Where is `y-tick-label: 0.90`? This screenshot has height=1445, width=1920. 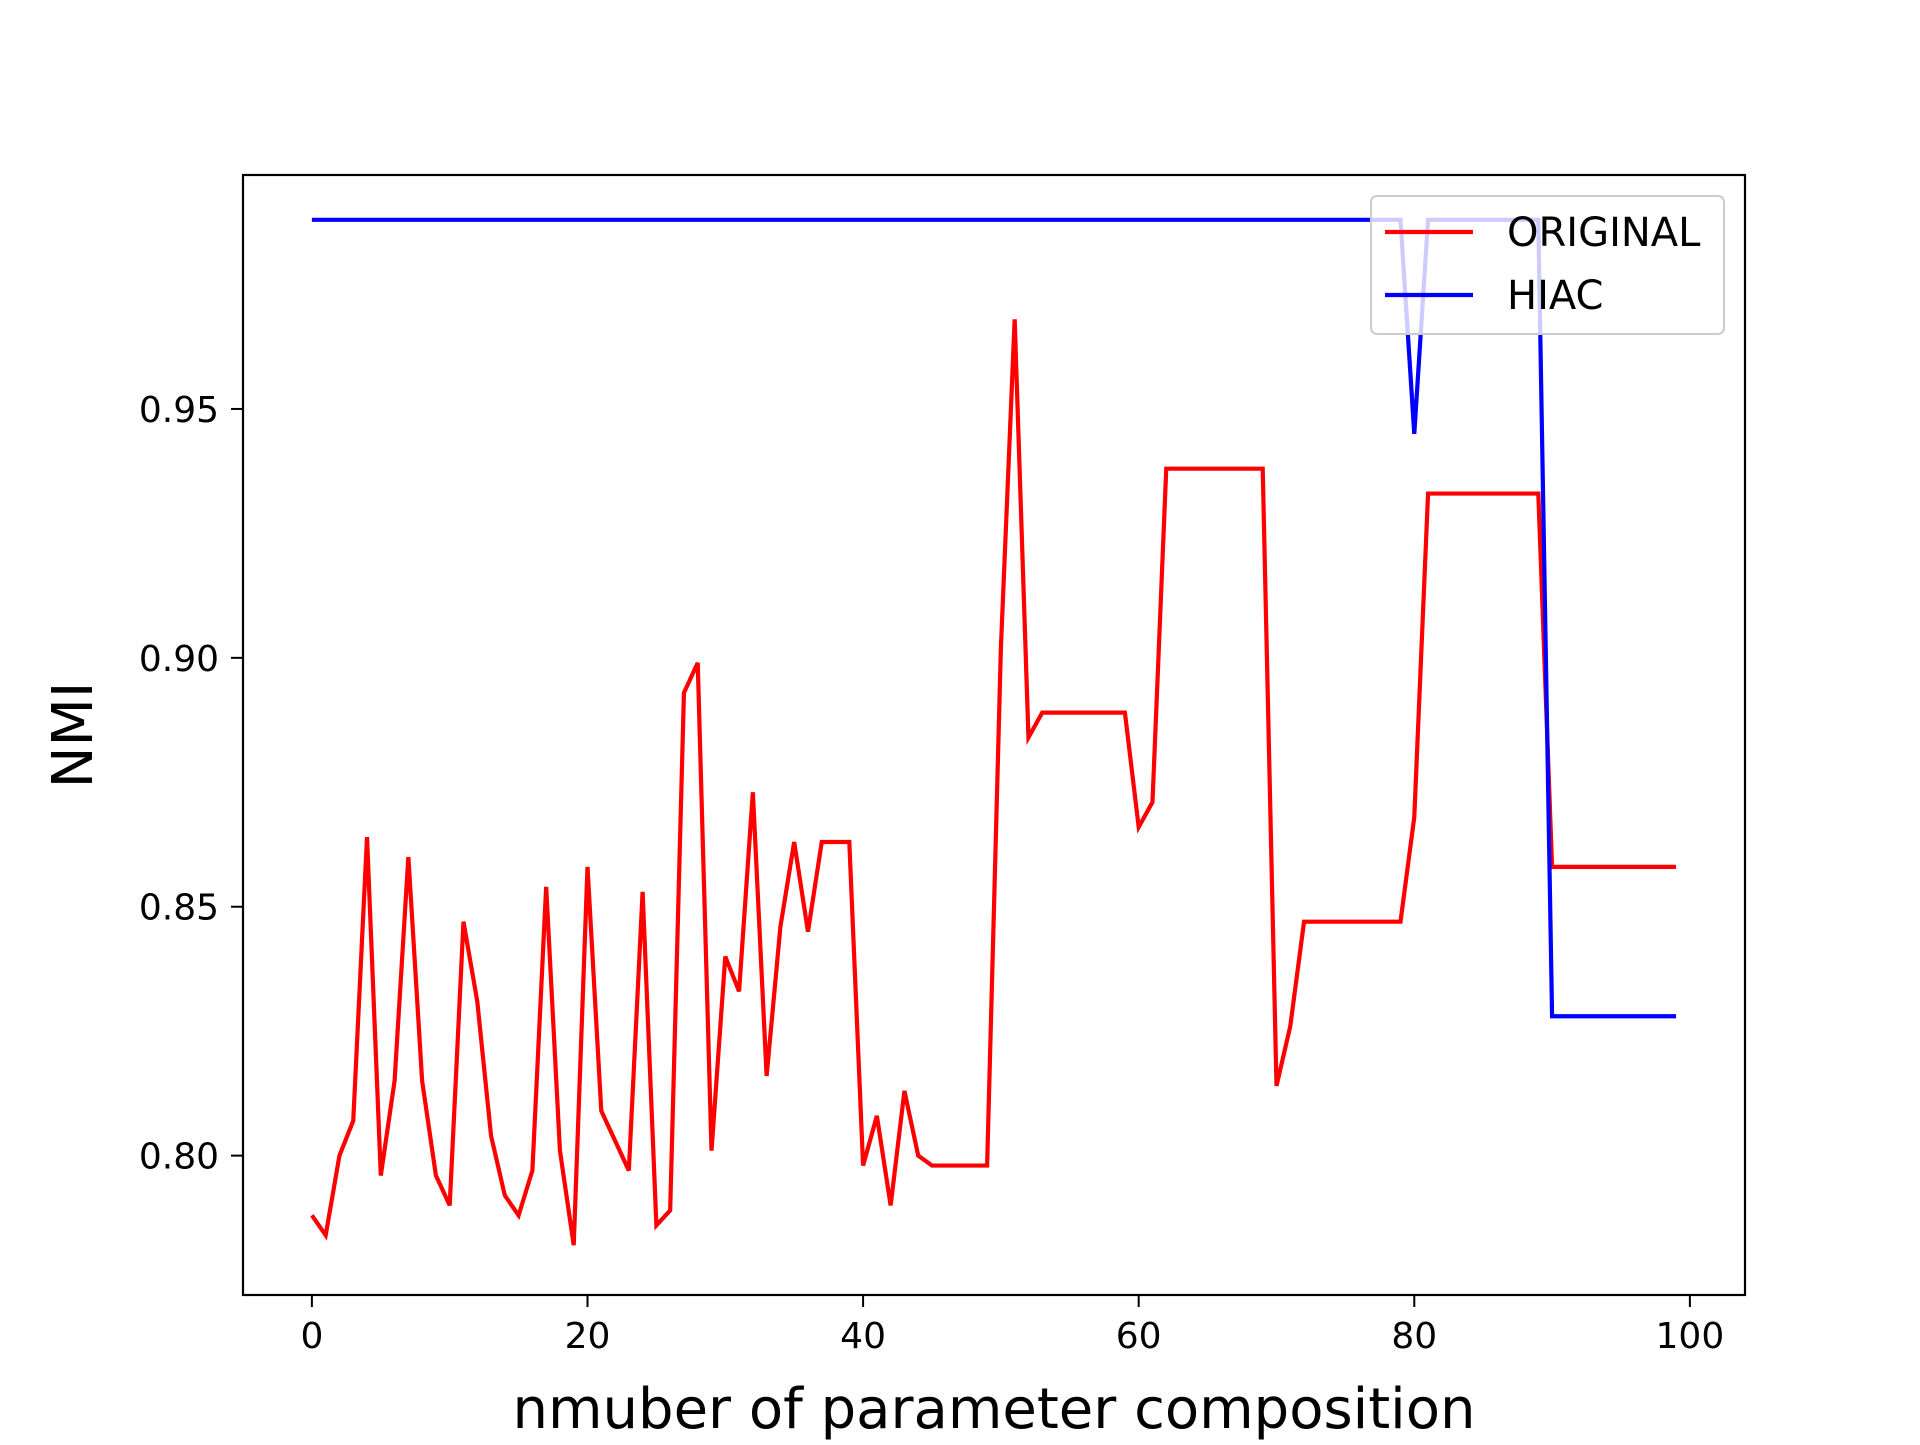 y-tick-label: 0.90 is located at coordinates (179, 659).